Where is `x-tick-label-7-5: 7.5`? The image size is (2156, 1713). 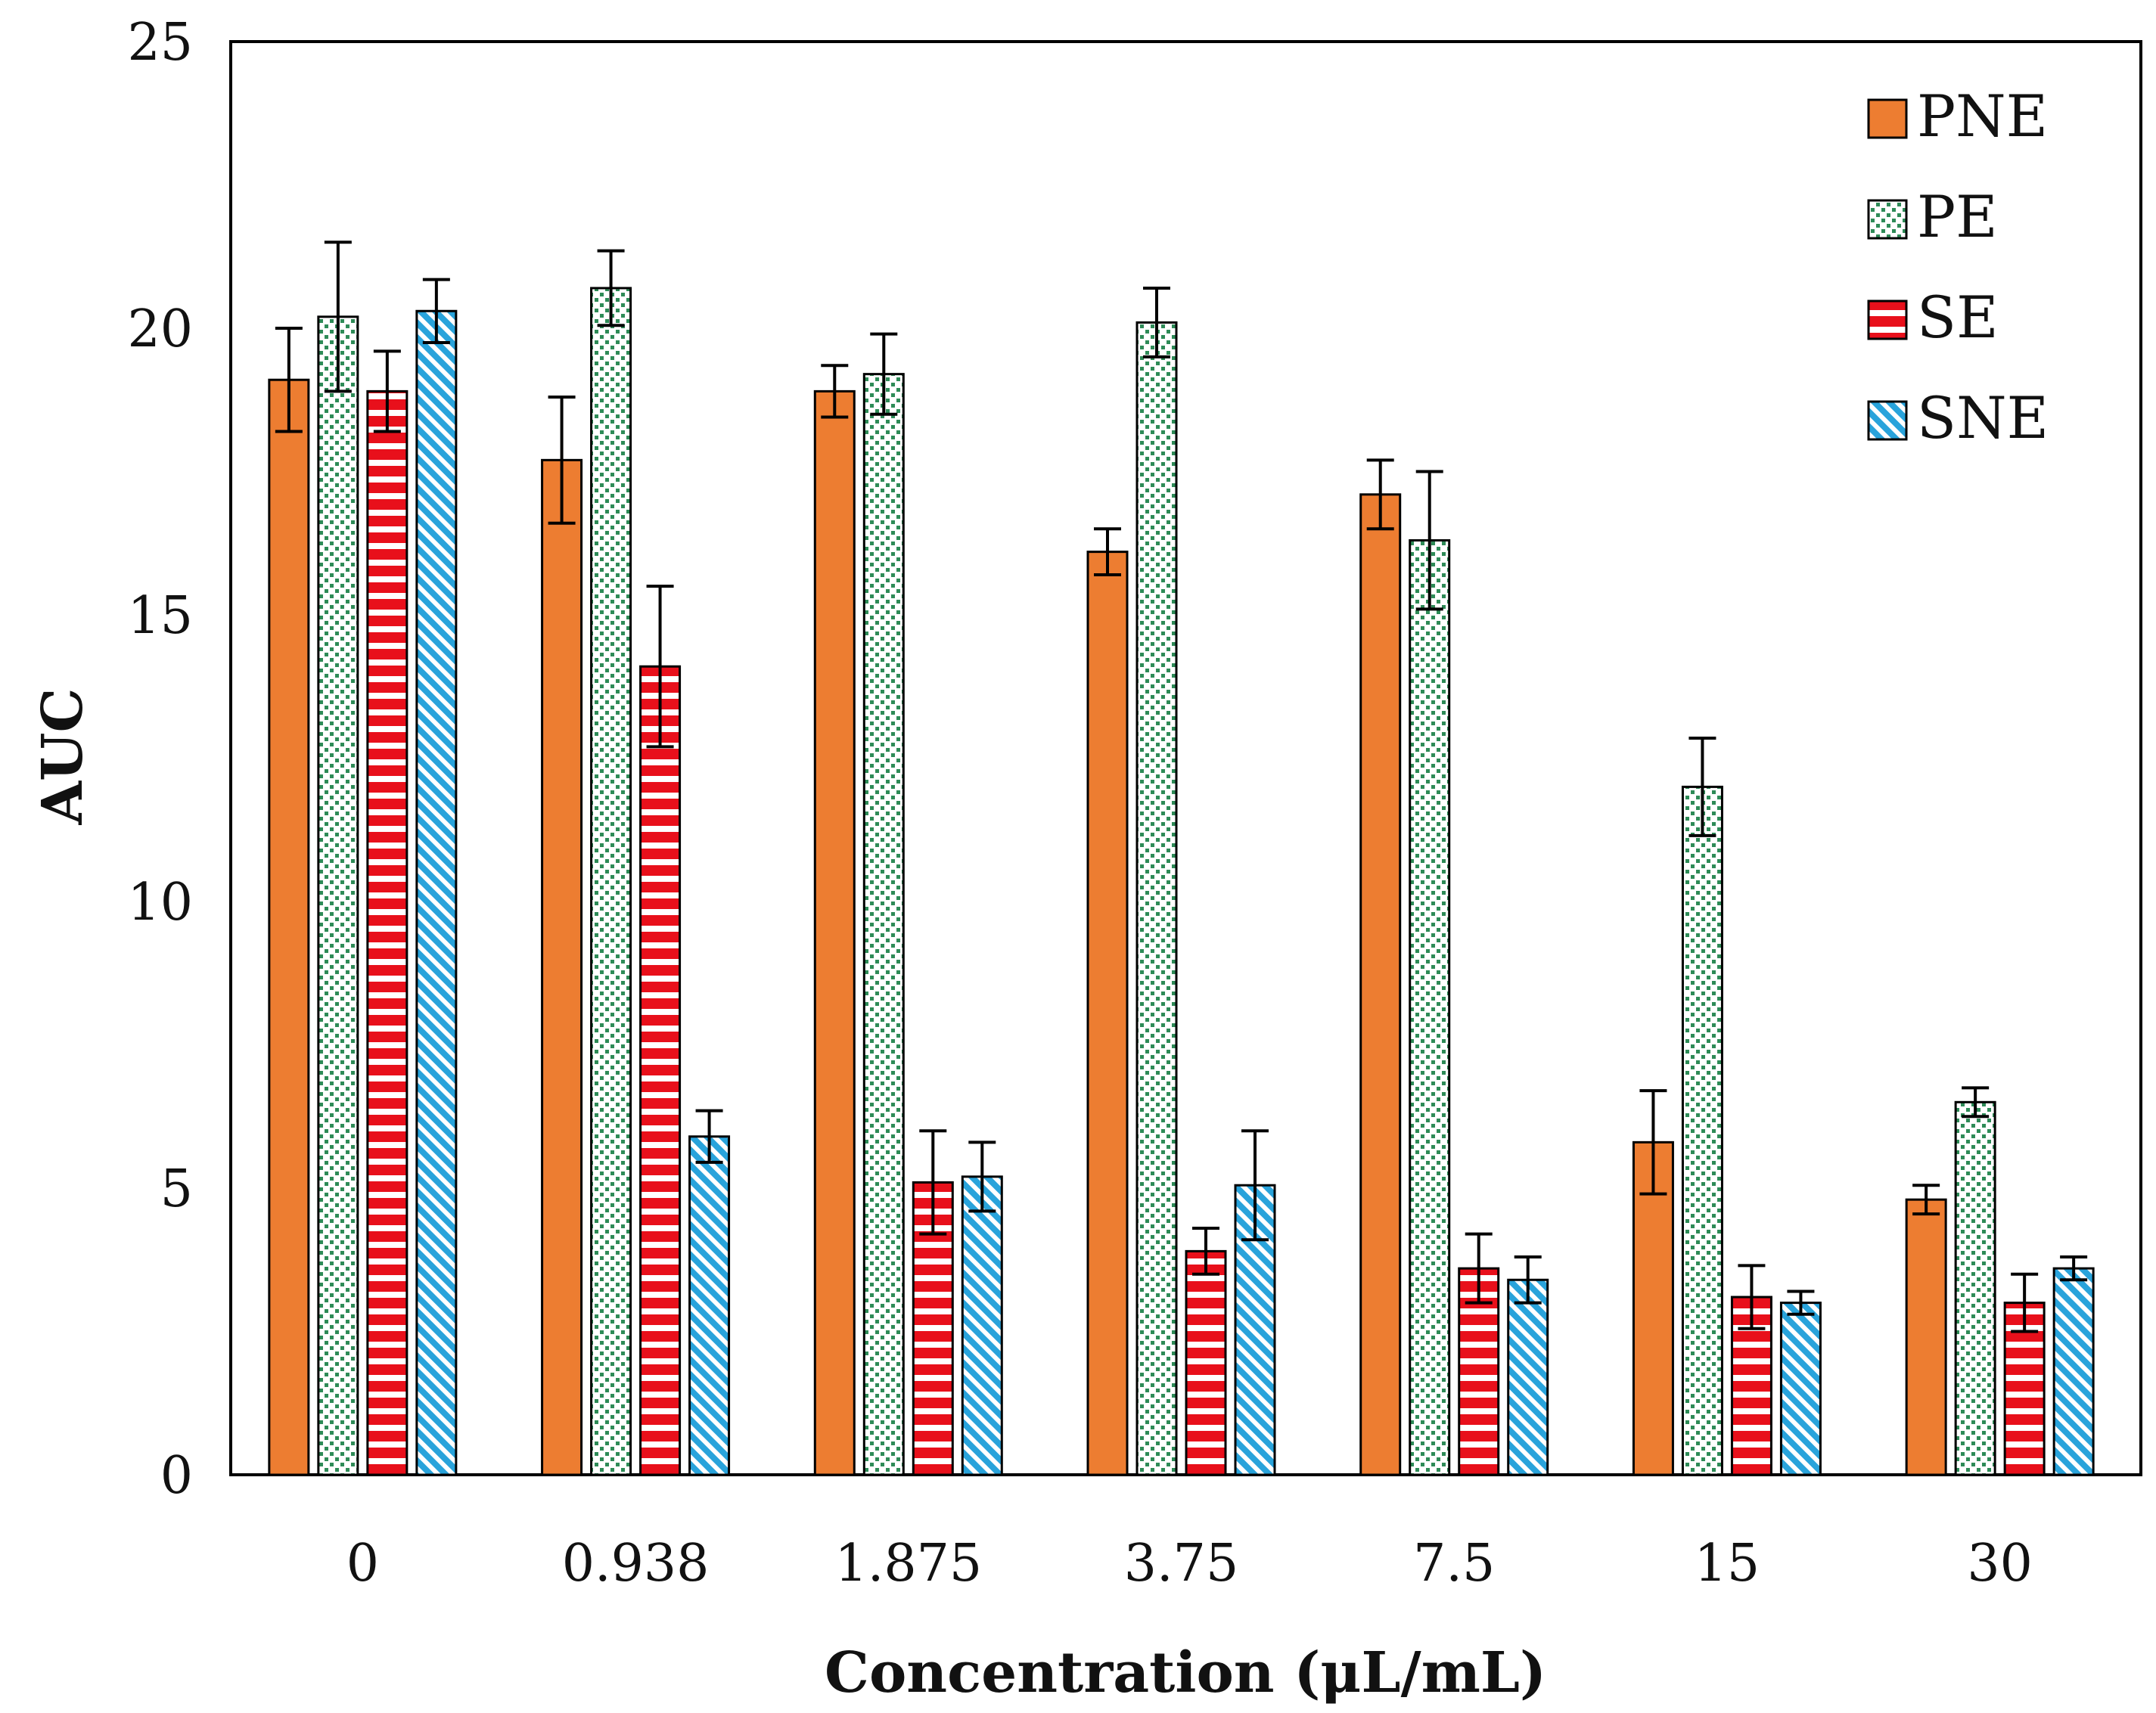
x-tick-label-7-5: 7.5 is located at coordinates (1454, 1564).